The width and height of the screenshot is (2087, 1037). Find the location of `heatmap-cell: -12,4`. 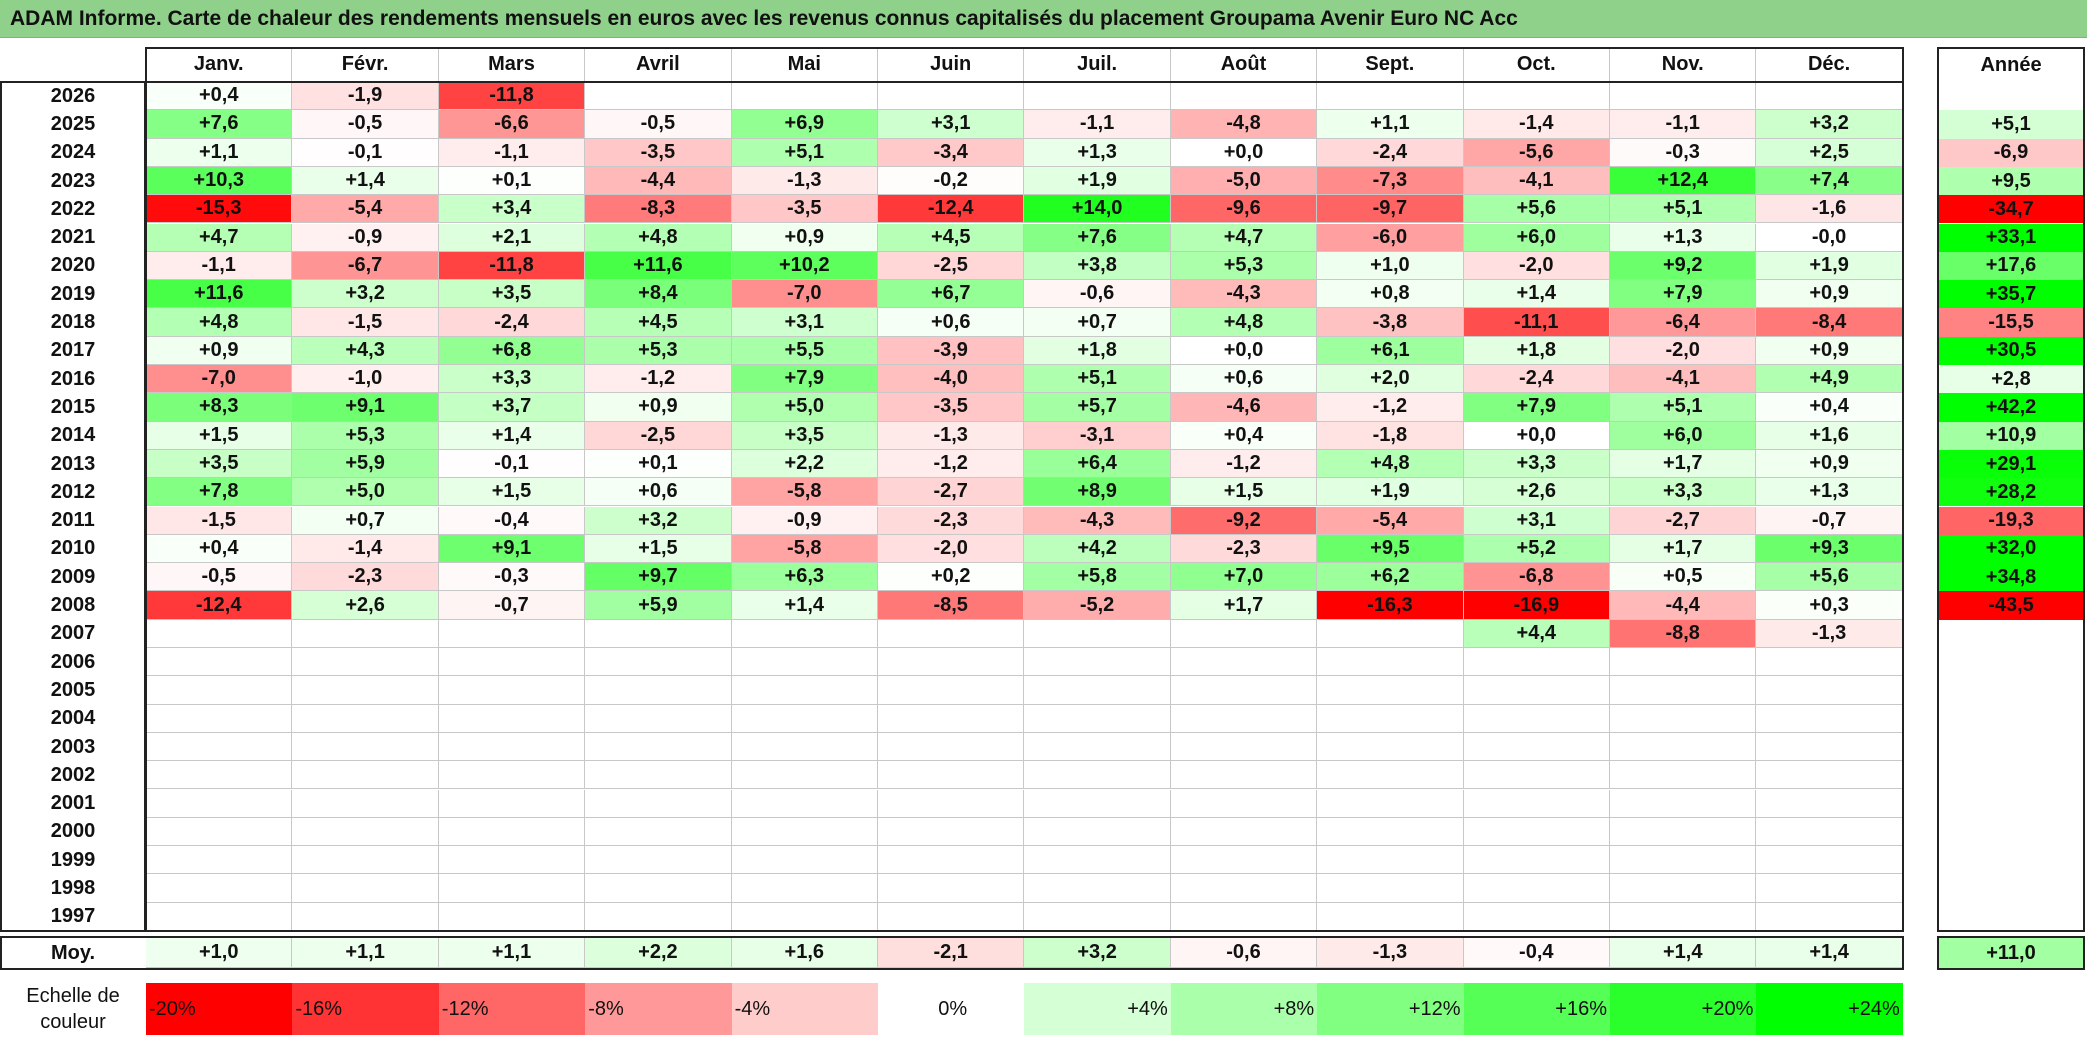

heatmap-cell: -12,4 is located at coordinates (951, 209).